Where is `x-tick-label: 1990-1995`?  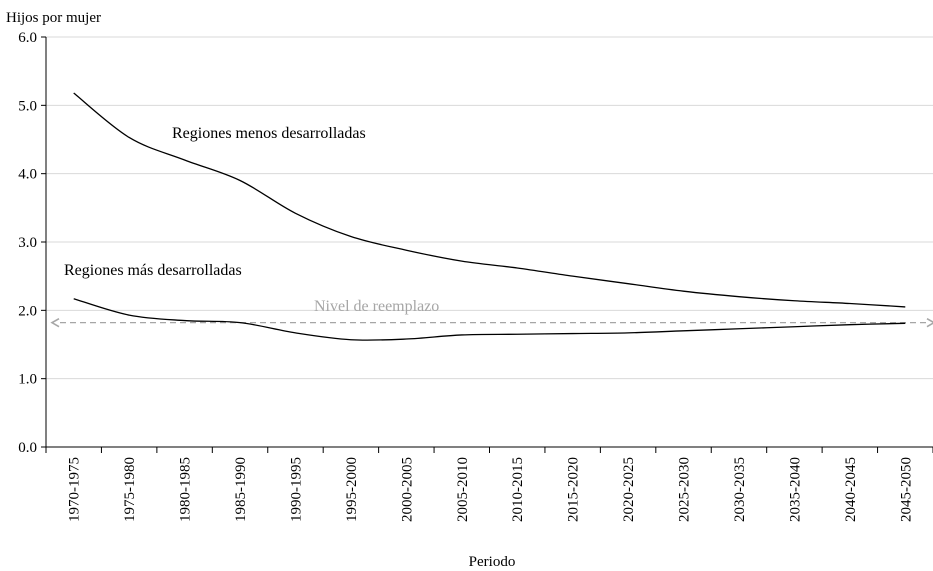
x-tick-label: 1990-1995 is located at coordinates (296, 489).